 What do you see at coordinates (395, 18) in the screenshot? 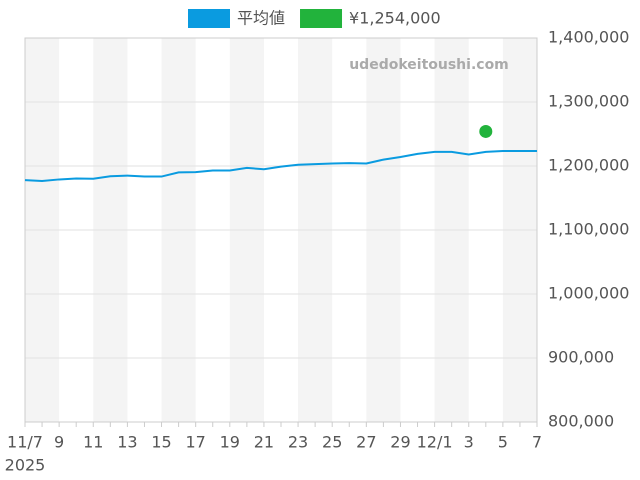
I see `legend-label: ¥1,254,000` at bounding box center [395, 18].